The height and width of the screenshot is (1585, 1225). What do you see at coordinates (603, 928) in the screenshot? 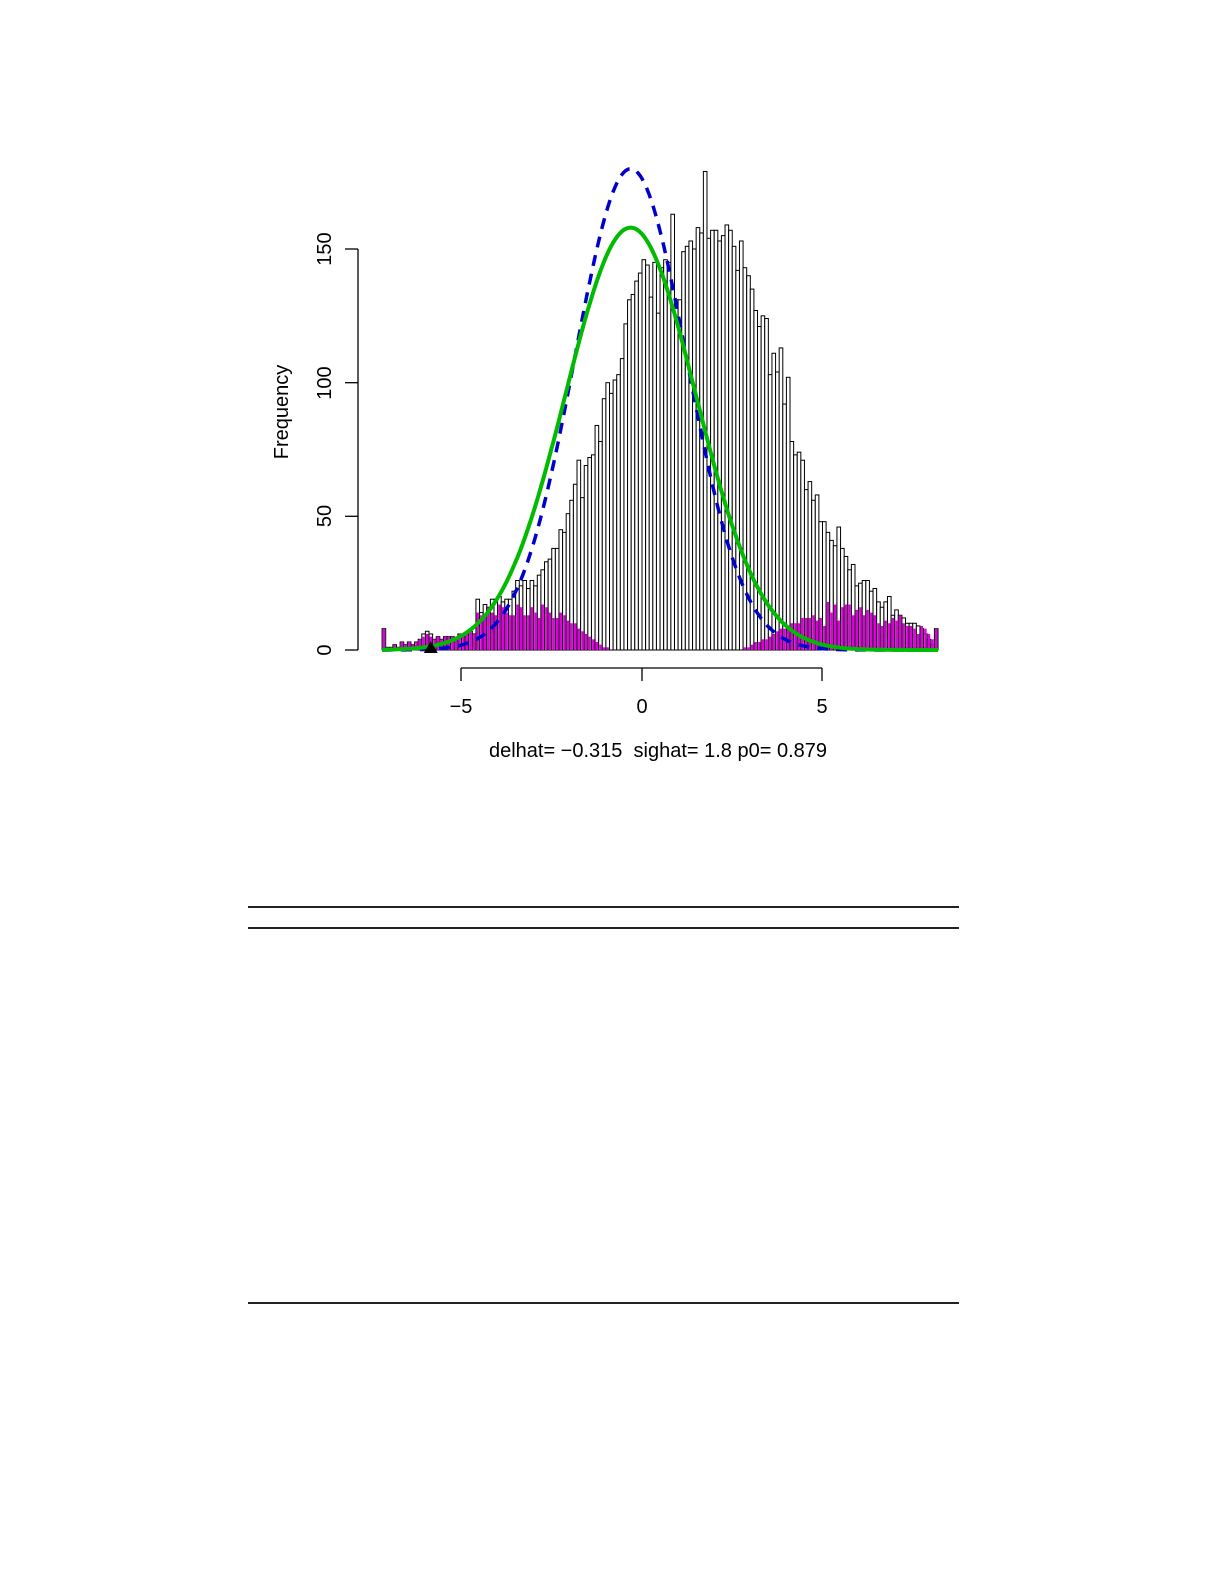
I see `table-header-rule` at bounding box center [603, 928].